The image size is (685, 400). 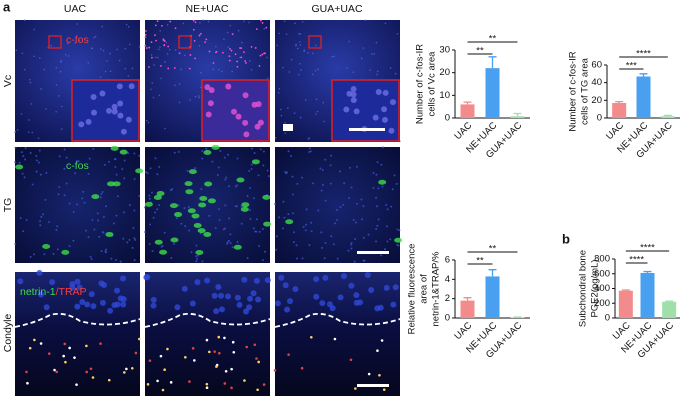 What do you see at coordinates (480, 51) in the screenshot?
I see `significance-label: **` at bounding box center [480, 51].